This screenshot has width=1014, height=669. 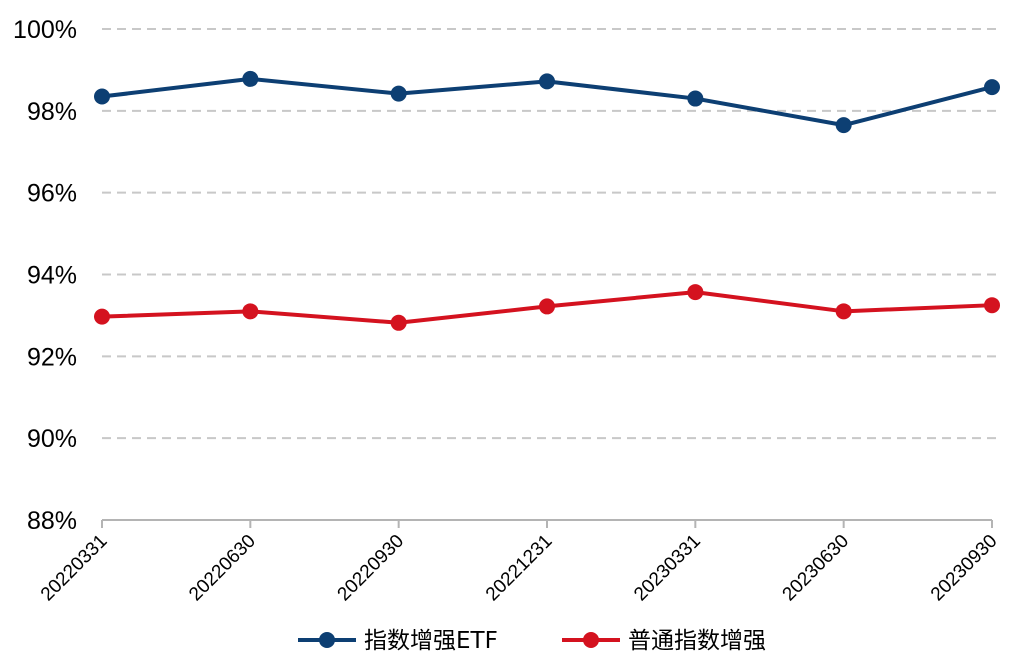 What do you see at coordinates (431, 641) in the screenshot?
I see `legend-label: 指数增强ETF` at bounding box center [431, 641].